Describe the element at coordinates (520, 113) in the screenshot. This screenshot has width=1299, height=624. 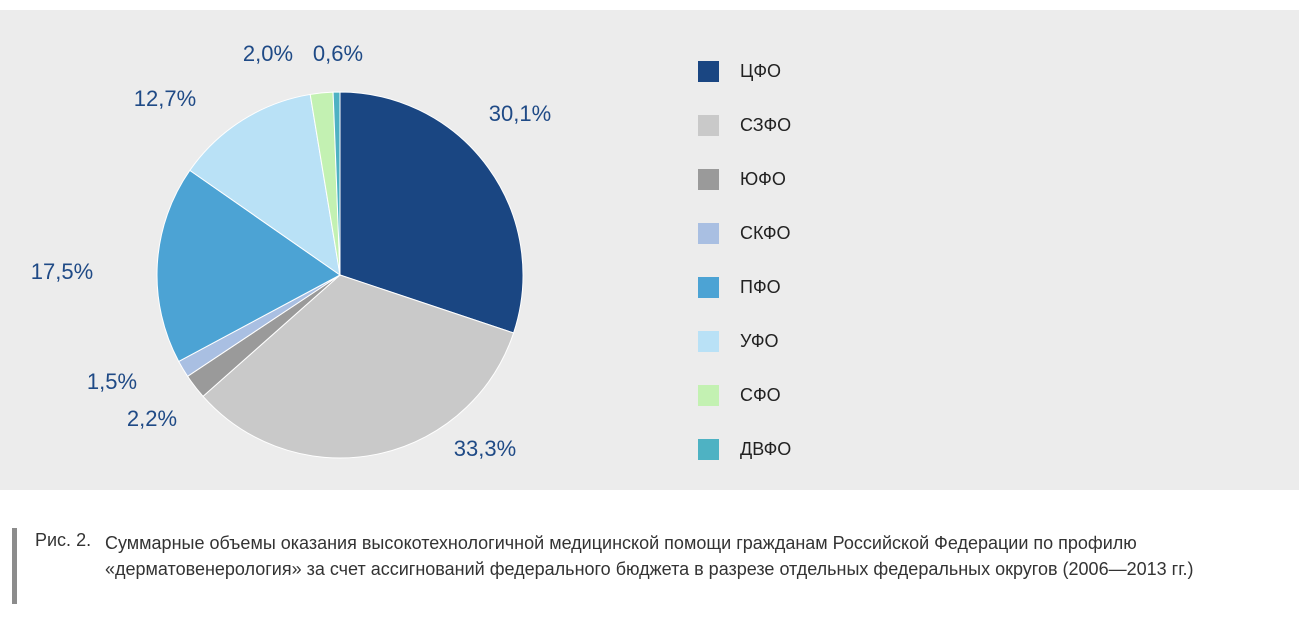
I see `value-label: 30,1%` at that location.